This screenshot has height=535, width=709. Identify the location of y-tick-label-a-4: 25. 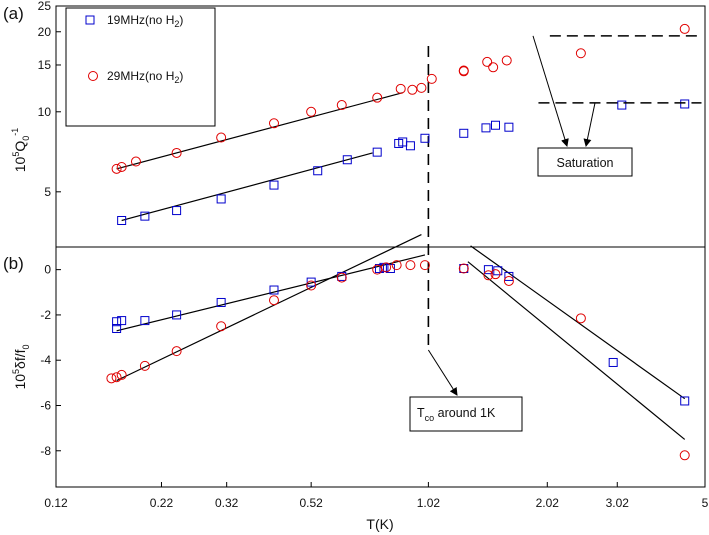
(45, 6).